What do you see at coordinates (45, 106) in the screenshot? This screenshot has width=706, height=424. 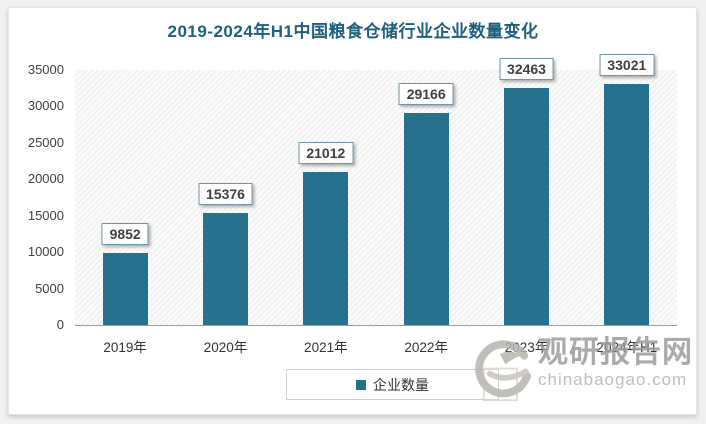 I see `y-tick-30000: 30000` at bounding box center [45, 106].